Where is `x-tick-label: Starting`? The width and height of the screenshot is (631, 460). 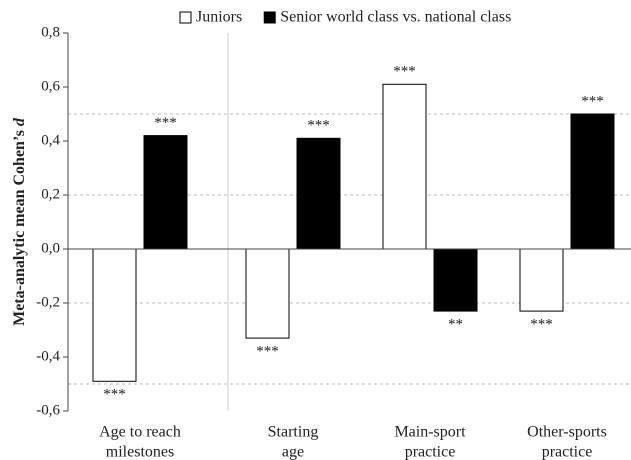
x-tick-label: Starting is located at coordinates (293, 432).